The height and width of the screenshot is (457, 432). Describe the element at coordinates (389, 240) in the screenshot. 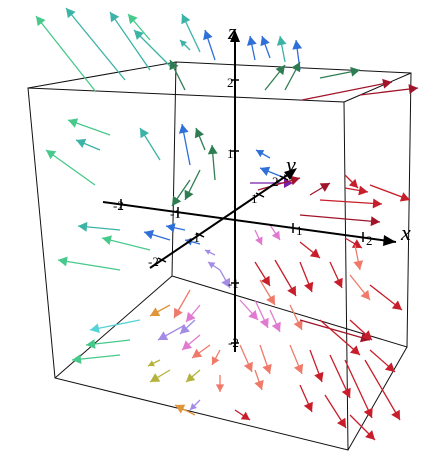

I see `x-axis-arrowhead` at that location.